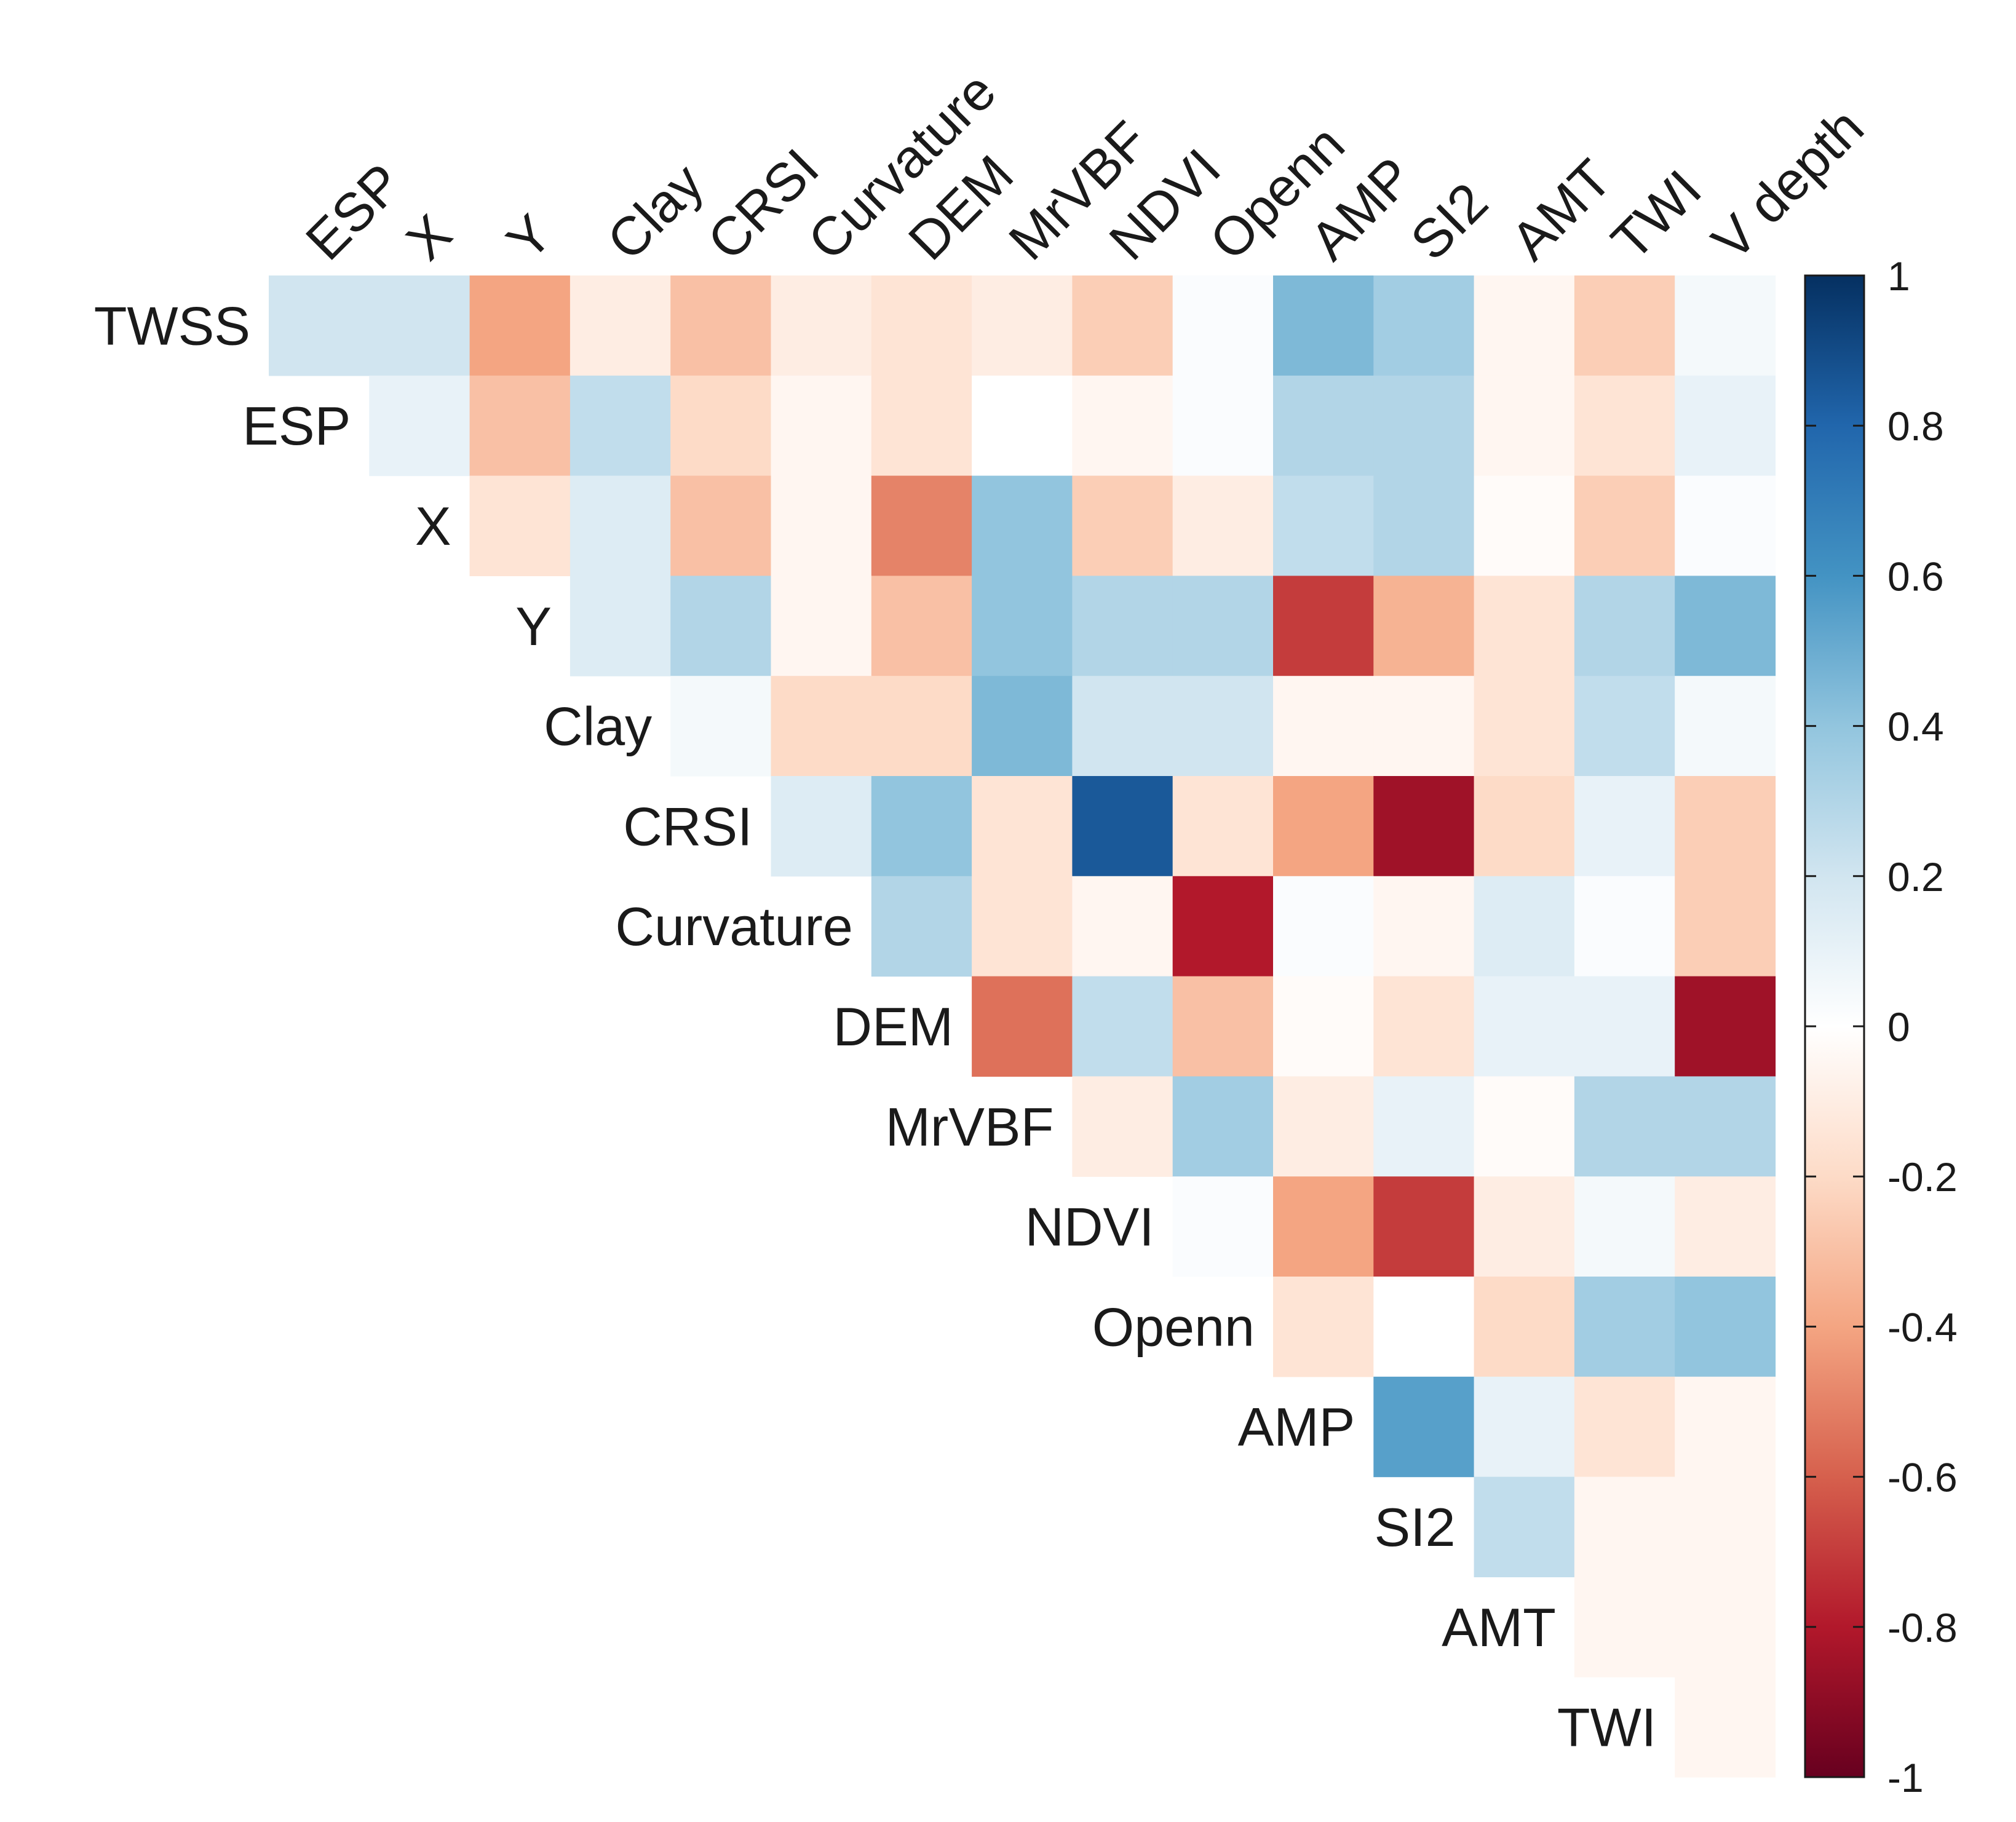 This screenshot has width=2016, height=1822. Describe the element at coordinates (1122, 626) in the screenshot. I see `cell-y-ndvi` at that location.